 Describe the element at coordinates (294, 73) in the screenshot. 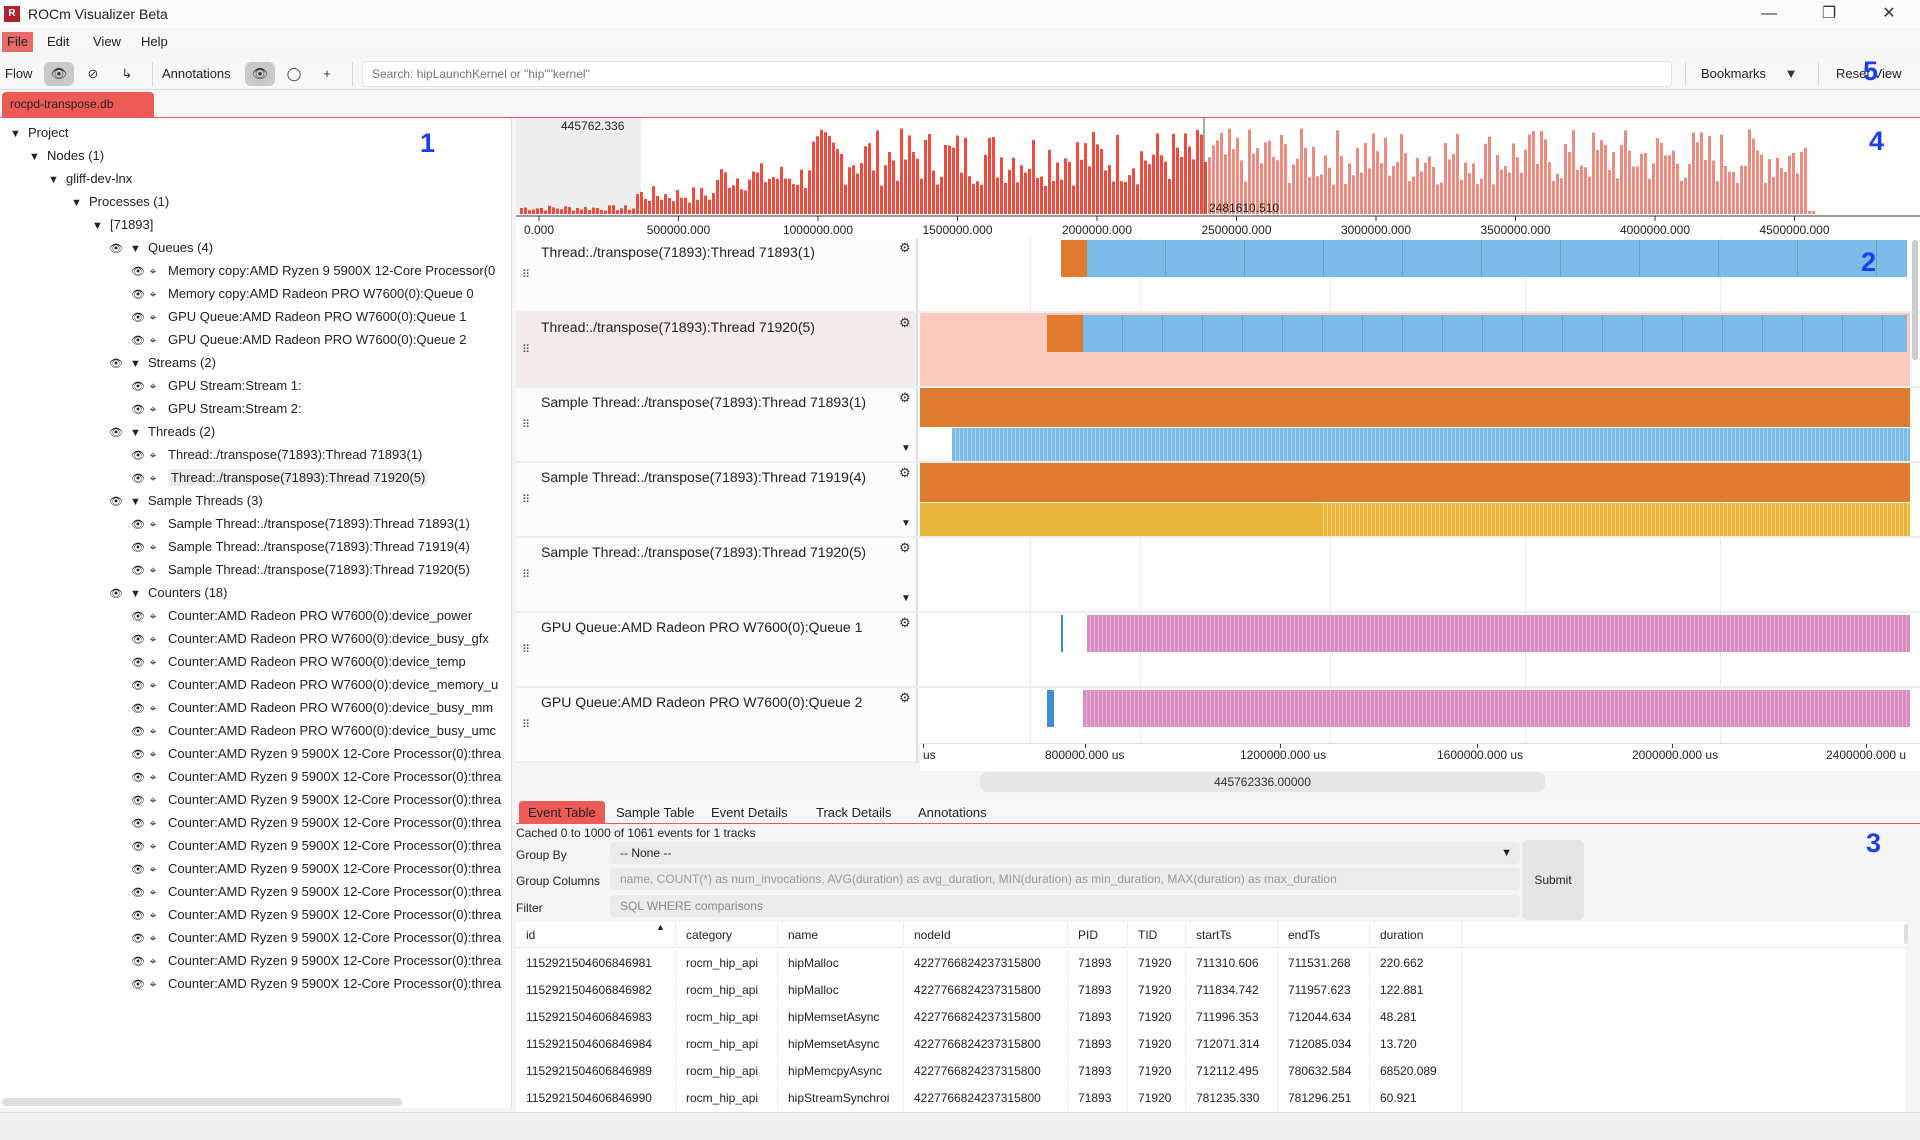

I see `annotations-hide-icon: ◯` at that location.